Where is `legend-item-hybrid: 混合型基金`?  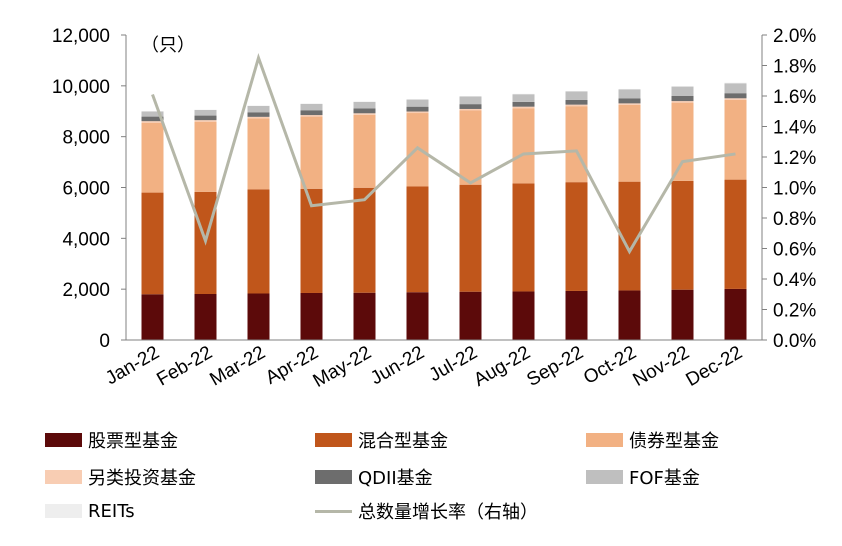 legend-item-hybrid: 混合型基金 is located at coordinates (381, 440).